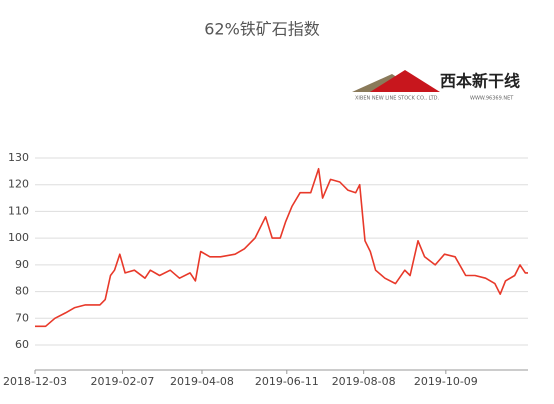  I want to click on x-tick-label: 2019-06-11, so click(287, 381).